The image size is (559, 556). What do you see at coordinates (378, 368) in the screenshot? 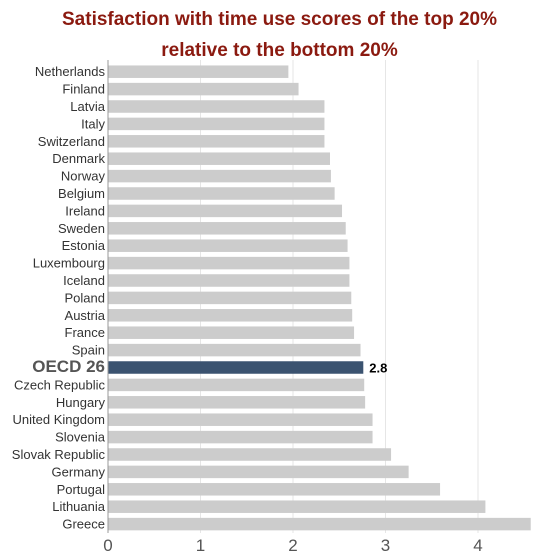
I see `data-label: 2.8` at bounding box center [378, 368].